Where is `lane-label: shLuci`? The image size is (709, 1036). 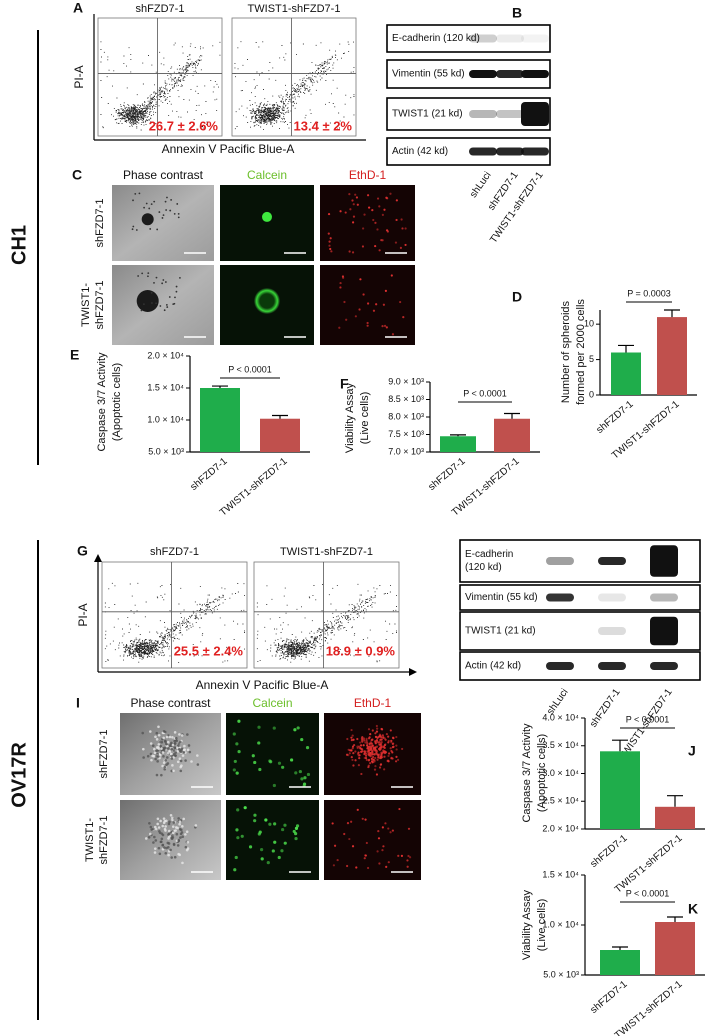 lane-label: shLuci is located at coordinates (481, 185).